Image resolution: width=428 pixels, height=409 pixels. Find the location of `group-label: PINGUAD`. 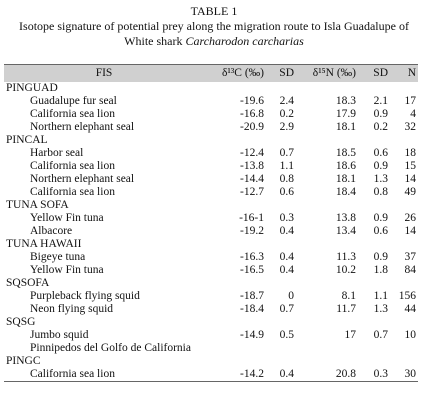

group-label: PINGUAD is located at coordinates (32, 88).